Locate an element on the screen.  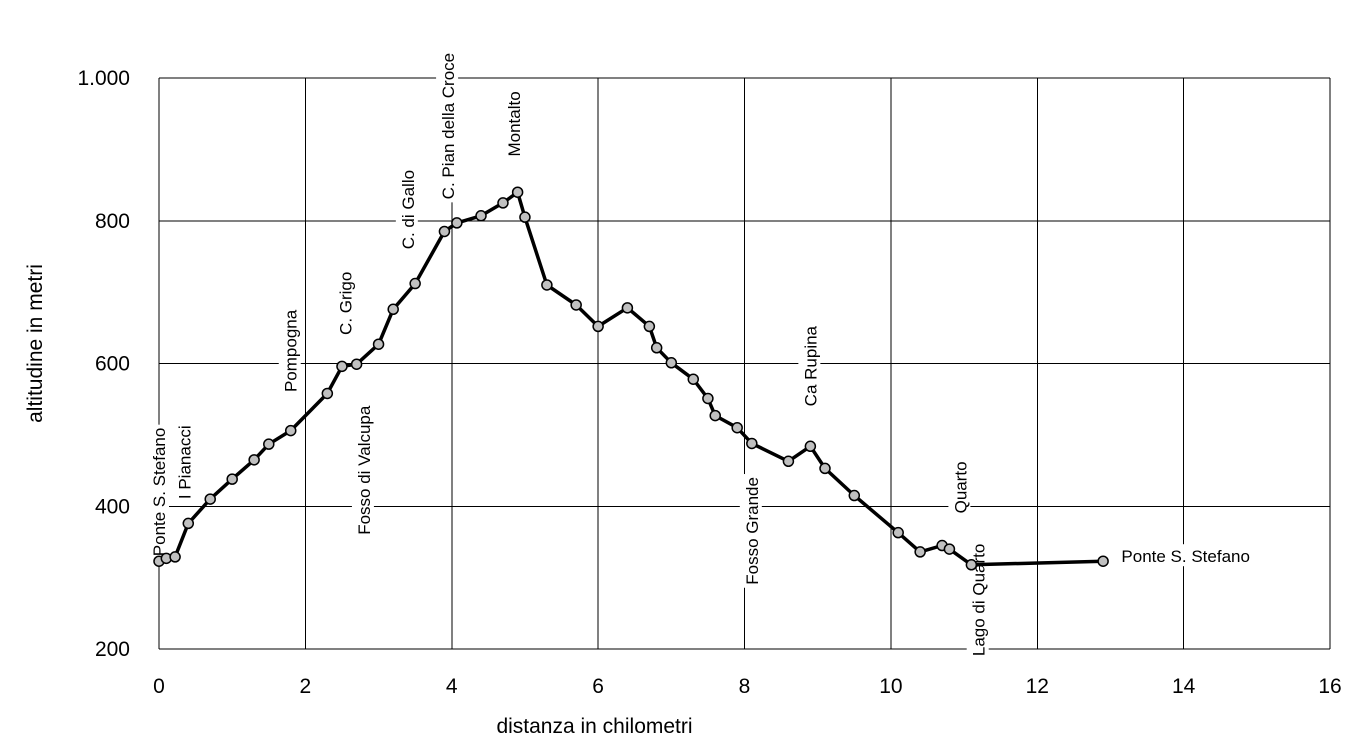
y-tick-label: 1.000 is located at coordinates (103, 78).